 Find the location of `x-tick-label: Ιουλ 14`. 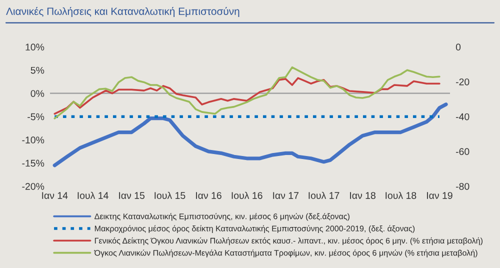

x-tick-label: Ιουλ 14 is located at coordinates (93, 195).